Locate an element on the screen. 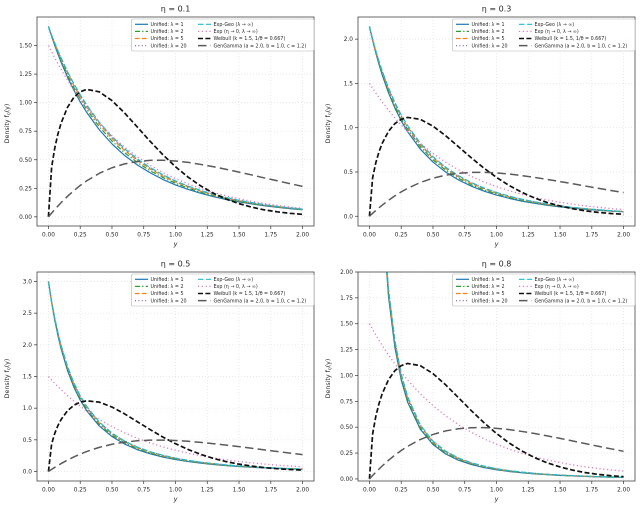  chart-title: η = 0.3 is located at coordinates (497, 9).